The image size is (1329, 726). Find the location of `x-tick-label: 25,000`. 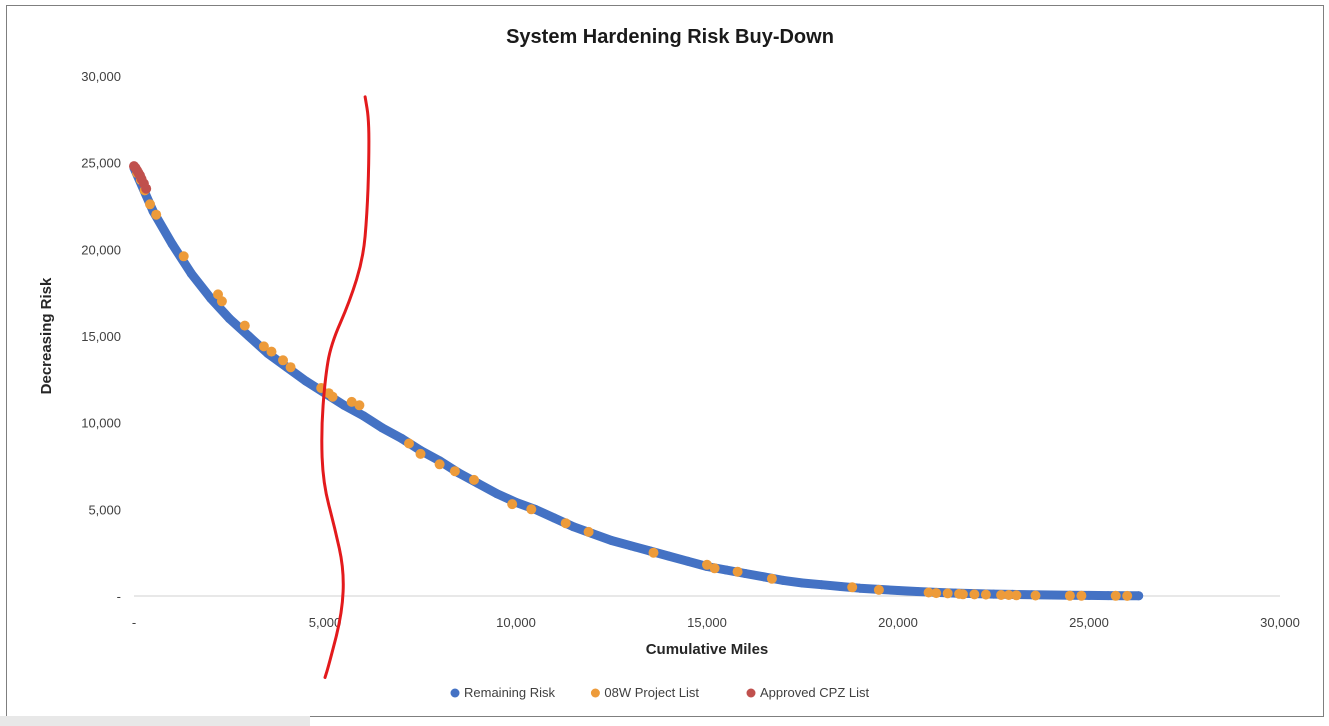

x-tick-label: 25,000 is located at coordinates (1089, 622).